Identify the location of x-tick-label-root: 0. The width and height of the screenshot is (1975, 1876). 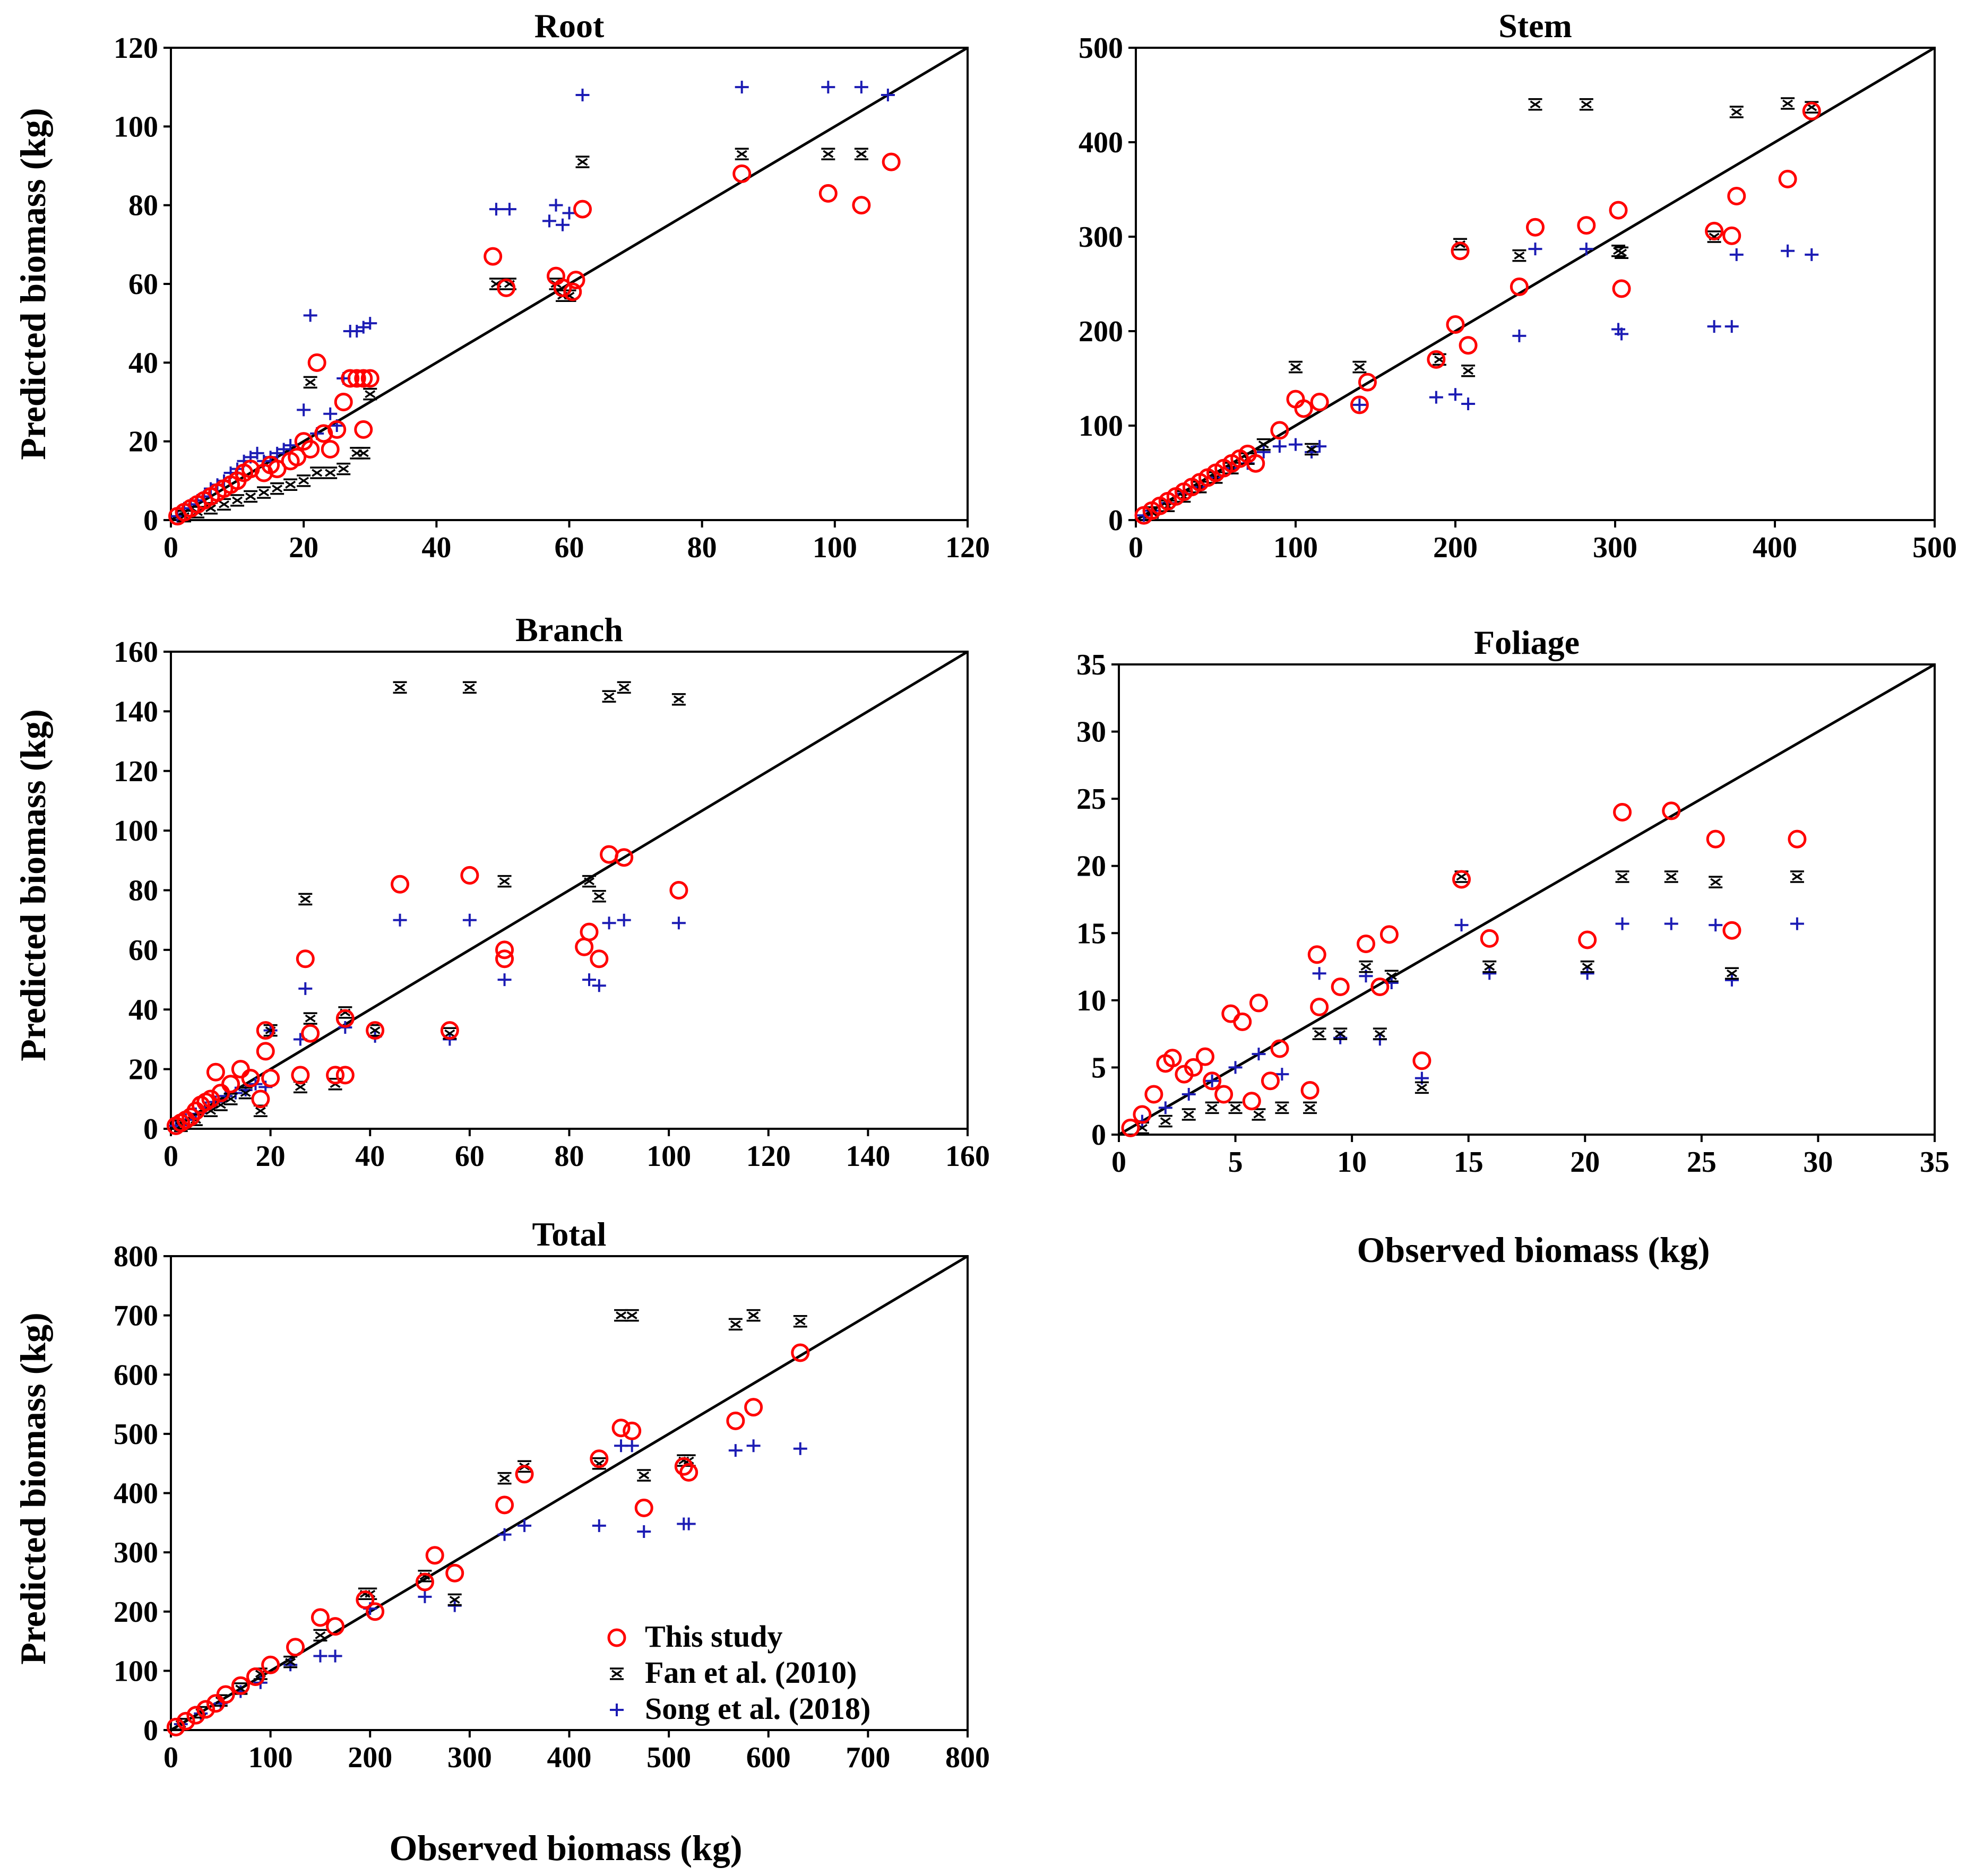
(171, 547).